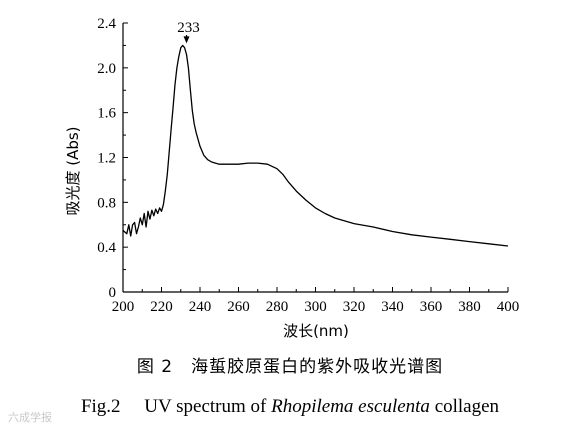 Image resolution: width=580 pixels, height=429 pixels. Describe the element at coordinates (277, 307) in the screenshot. I see `x-tick-label: 280` at that location.